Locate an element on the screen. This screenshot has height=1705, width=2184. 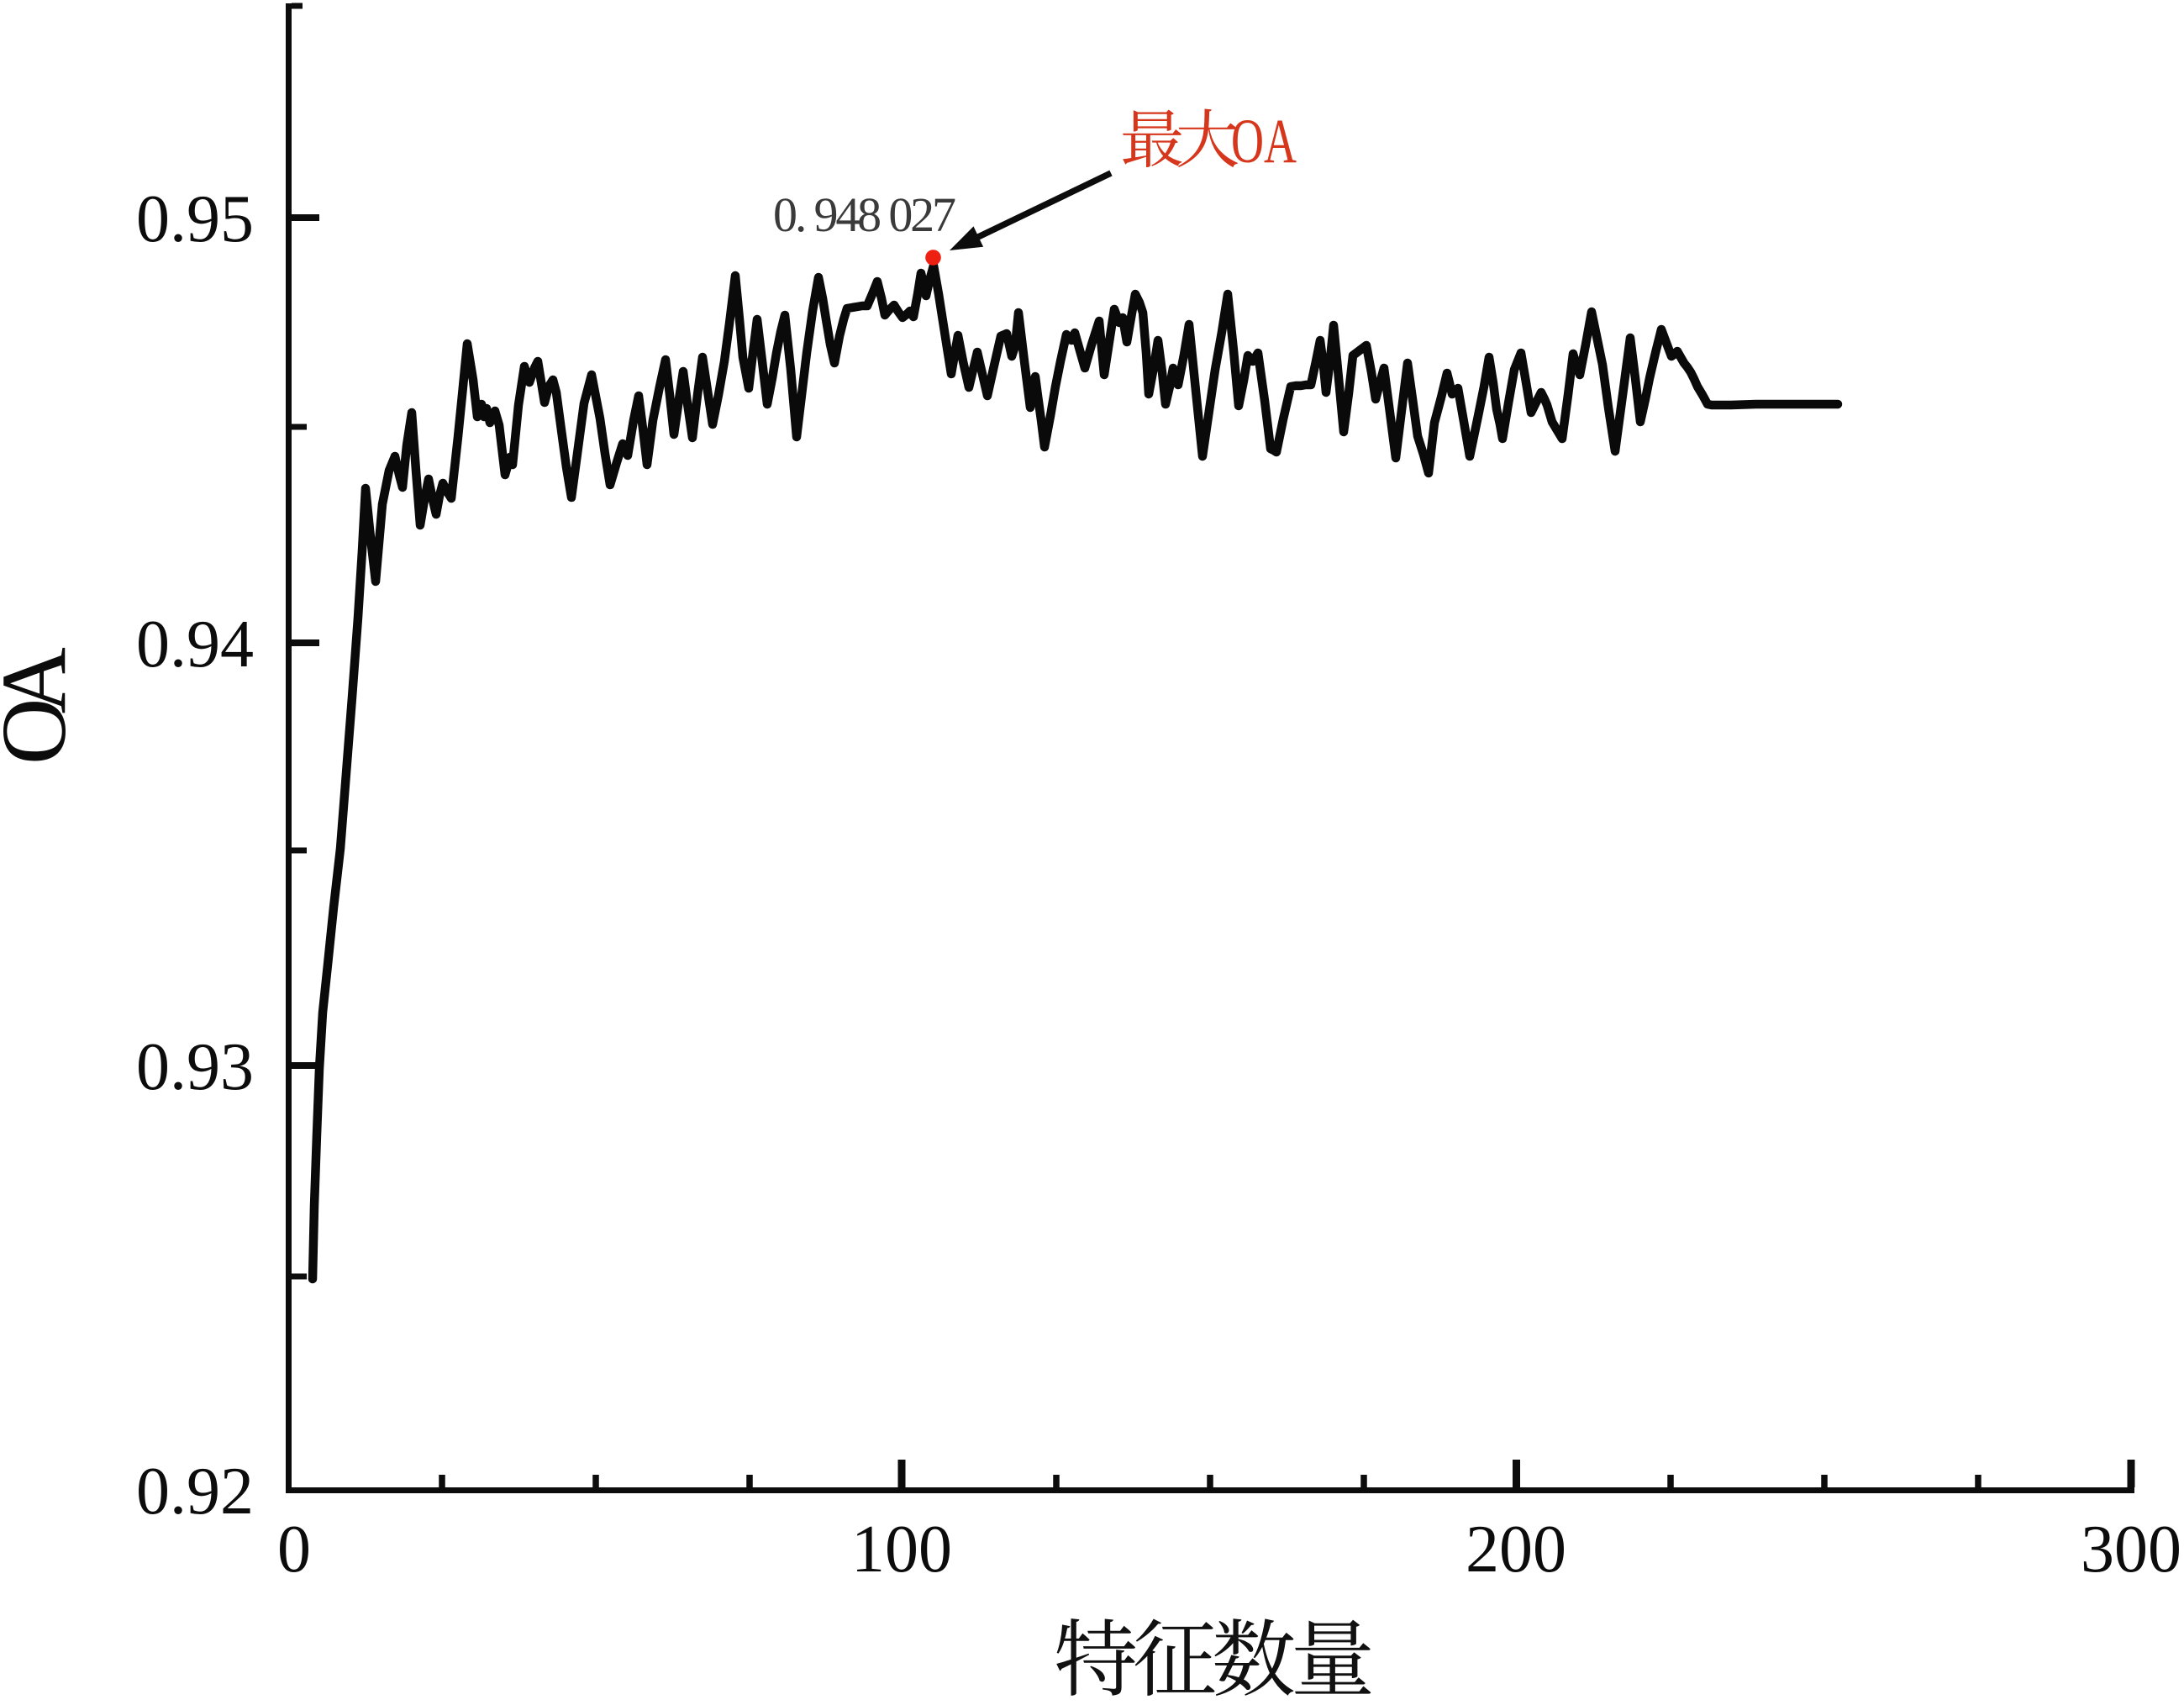
svg-text: 0.92 is located at coordinates (195, 1492).